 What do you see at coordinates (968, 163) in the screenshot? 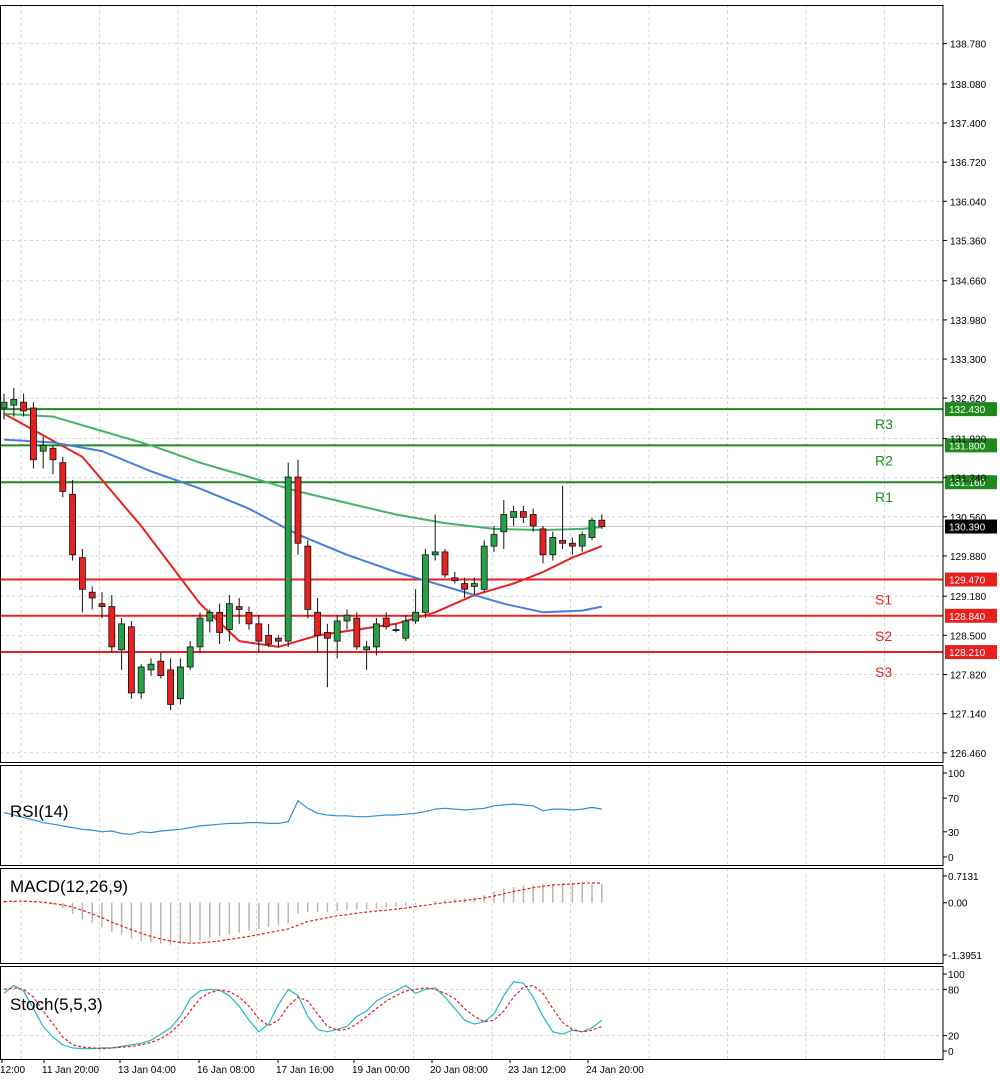
I see `price-tick-label: 136.720` at bounding box center [968, 163].